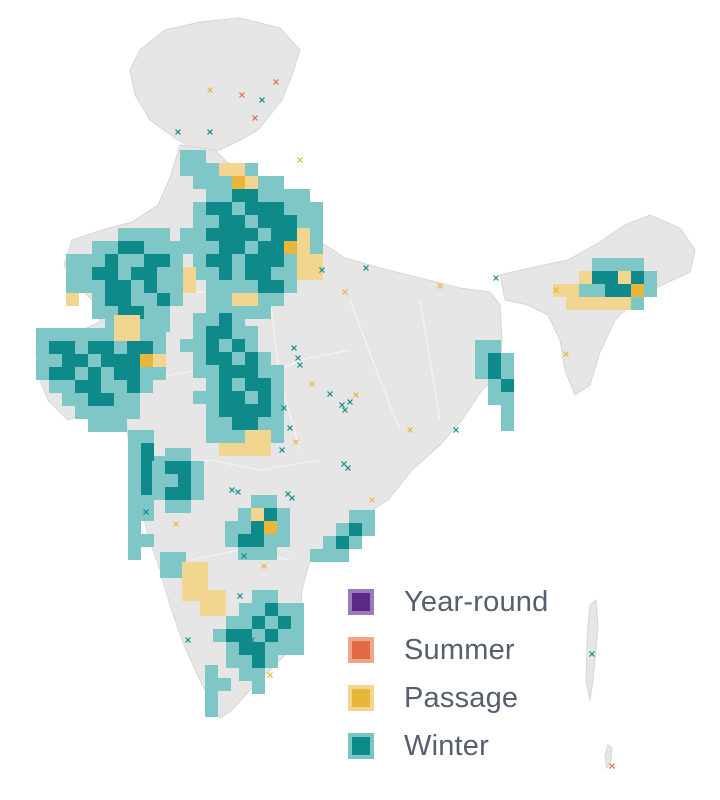  Describe the element at coordinates (218, 691) in the screenshot. I see `cluster-kerala` at that location.